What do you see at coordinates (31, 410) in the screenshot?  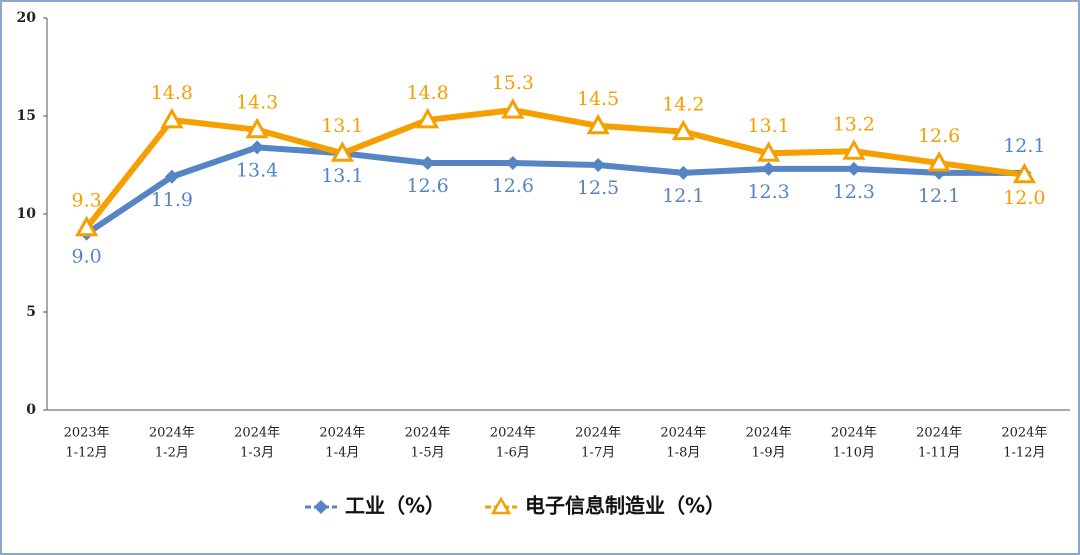 I see `y-tick-label: 0` at bounding box center [31, 410].